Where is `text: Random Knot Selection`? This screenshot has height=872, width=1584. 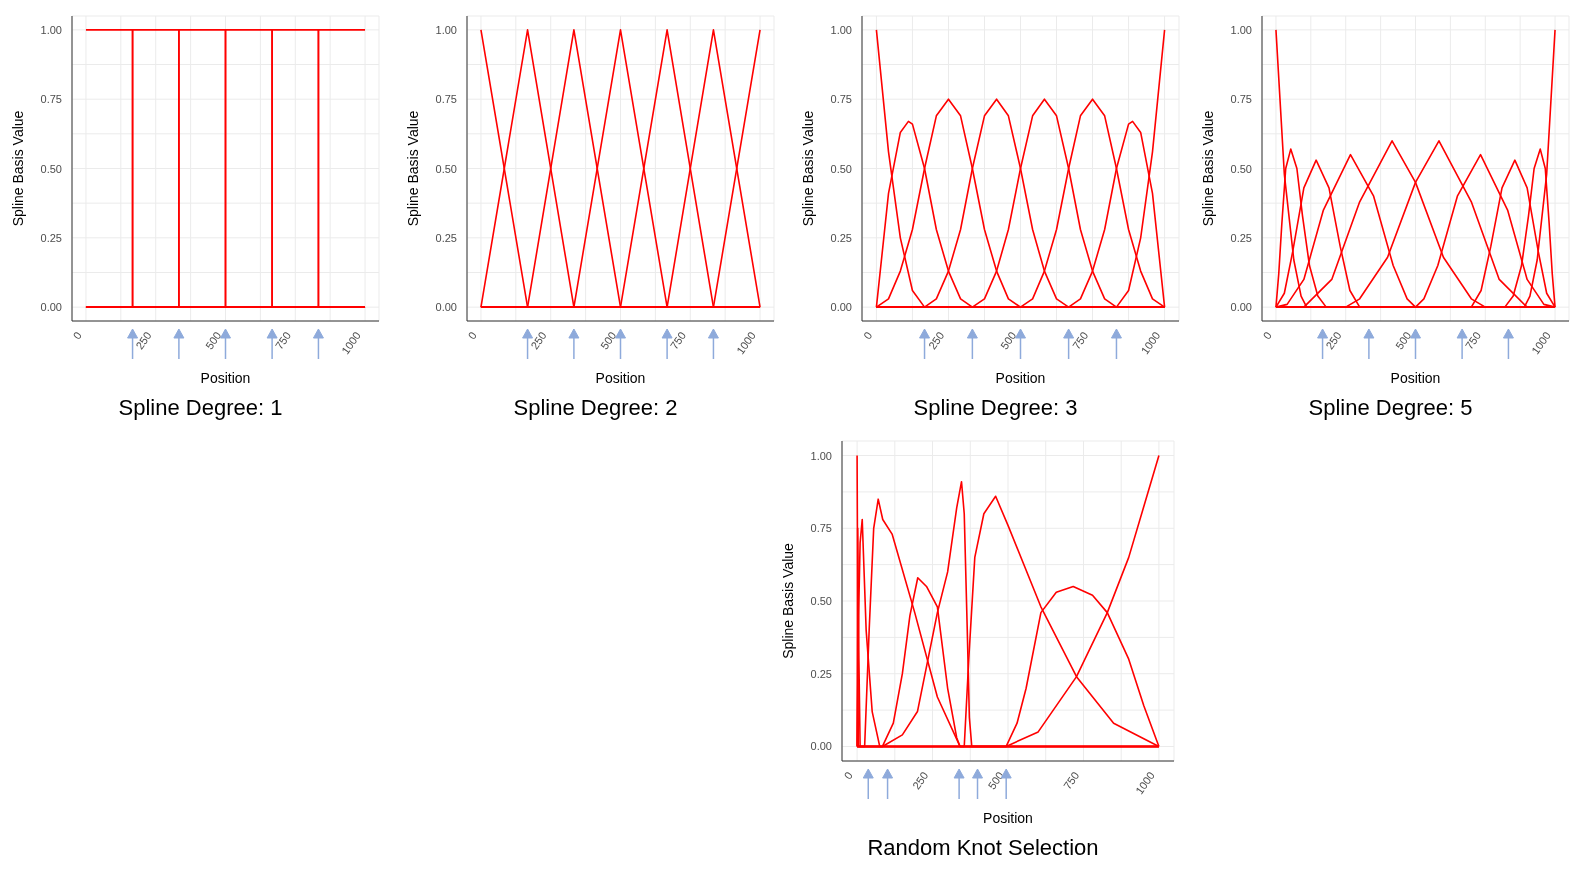 text: Random Knot Selection is located at coordinates (983, 848).